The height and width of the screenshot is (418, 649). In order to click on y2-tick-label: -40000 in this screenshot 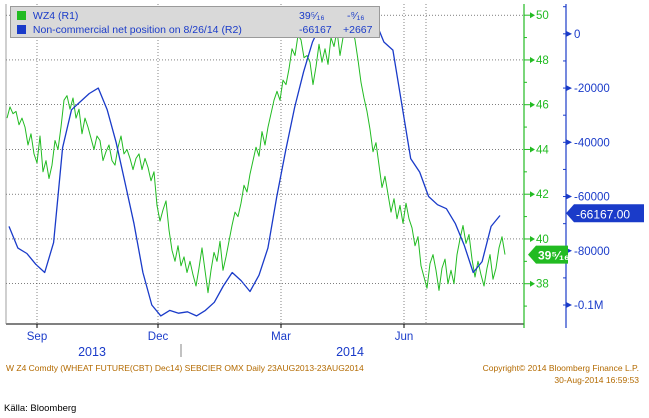, I will do `click(592, 143)`.